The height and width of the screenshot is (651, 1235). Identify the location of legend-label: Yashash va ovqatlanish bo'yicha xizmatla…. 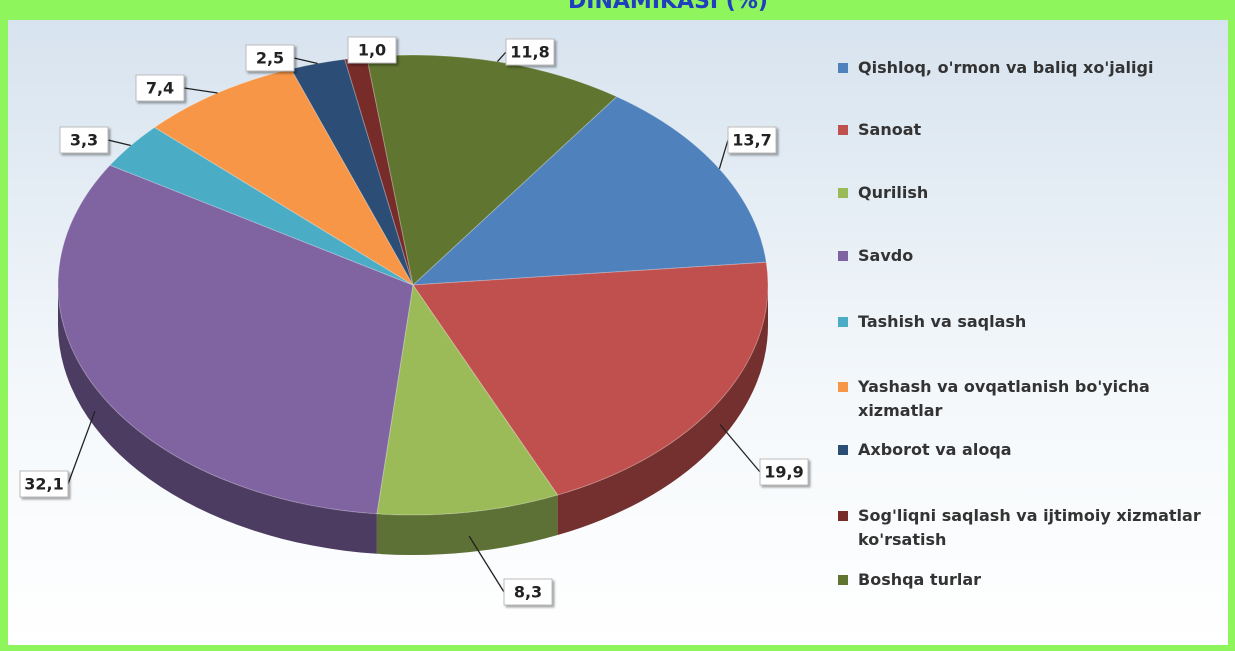
(1004, 398).